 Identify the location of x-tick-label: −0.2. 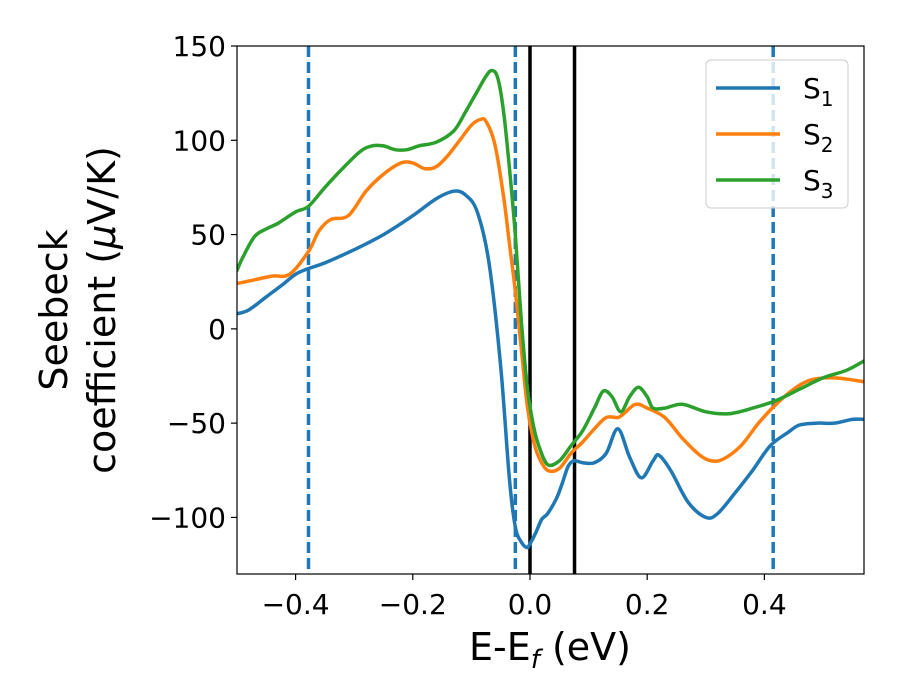
(413, 604).